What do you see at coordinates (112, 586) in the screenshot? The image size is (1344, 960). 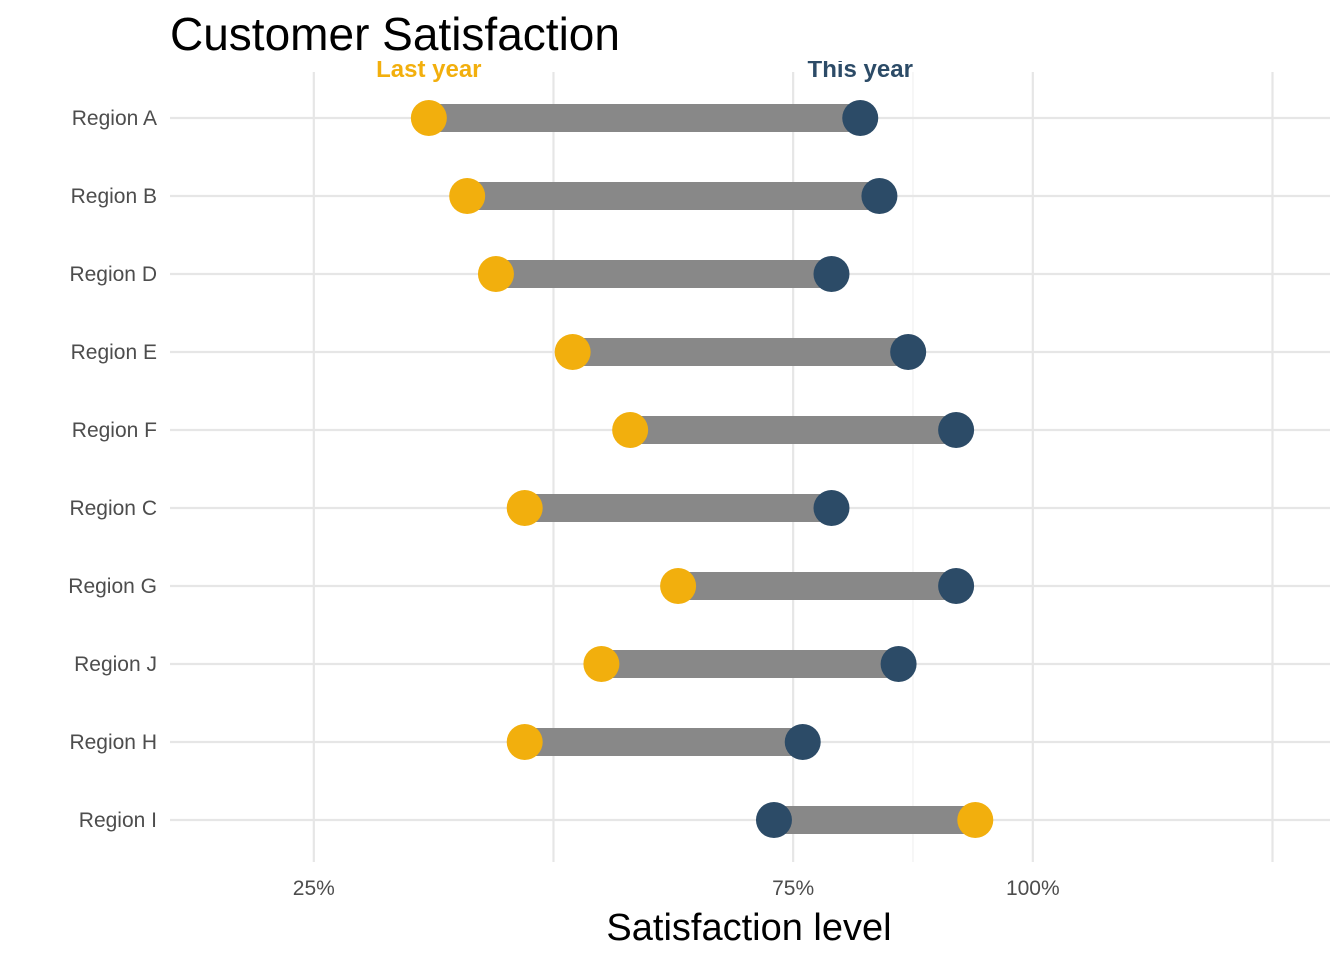 I see `y-category-label: Region G` at bounding box center [112, 586].